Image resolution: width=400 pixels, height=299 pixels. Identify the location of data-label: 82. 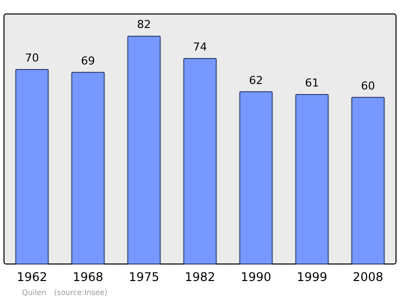
(144, 25).